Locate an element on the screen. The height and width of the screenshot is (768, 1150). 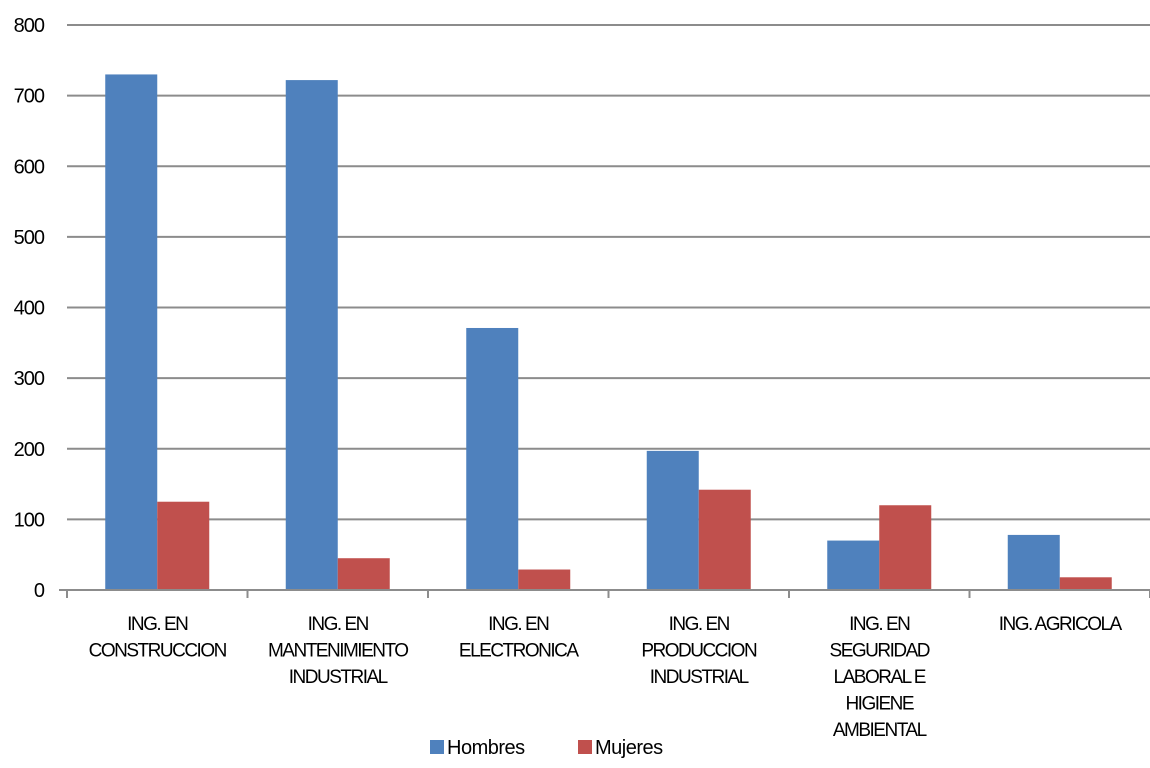
category-label-line: HIGIENE is located at coordinates (879, 704).